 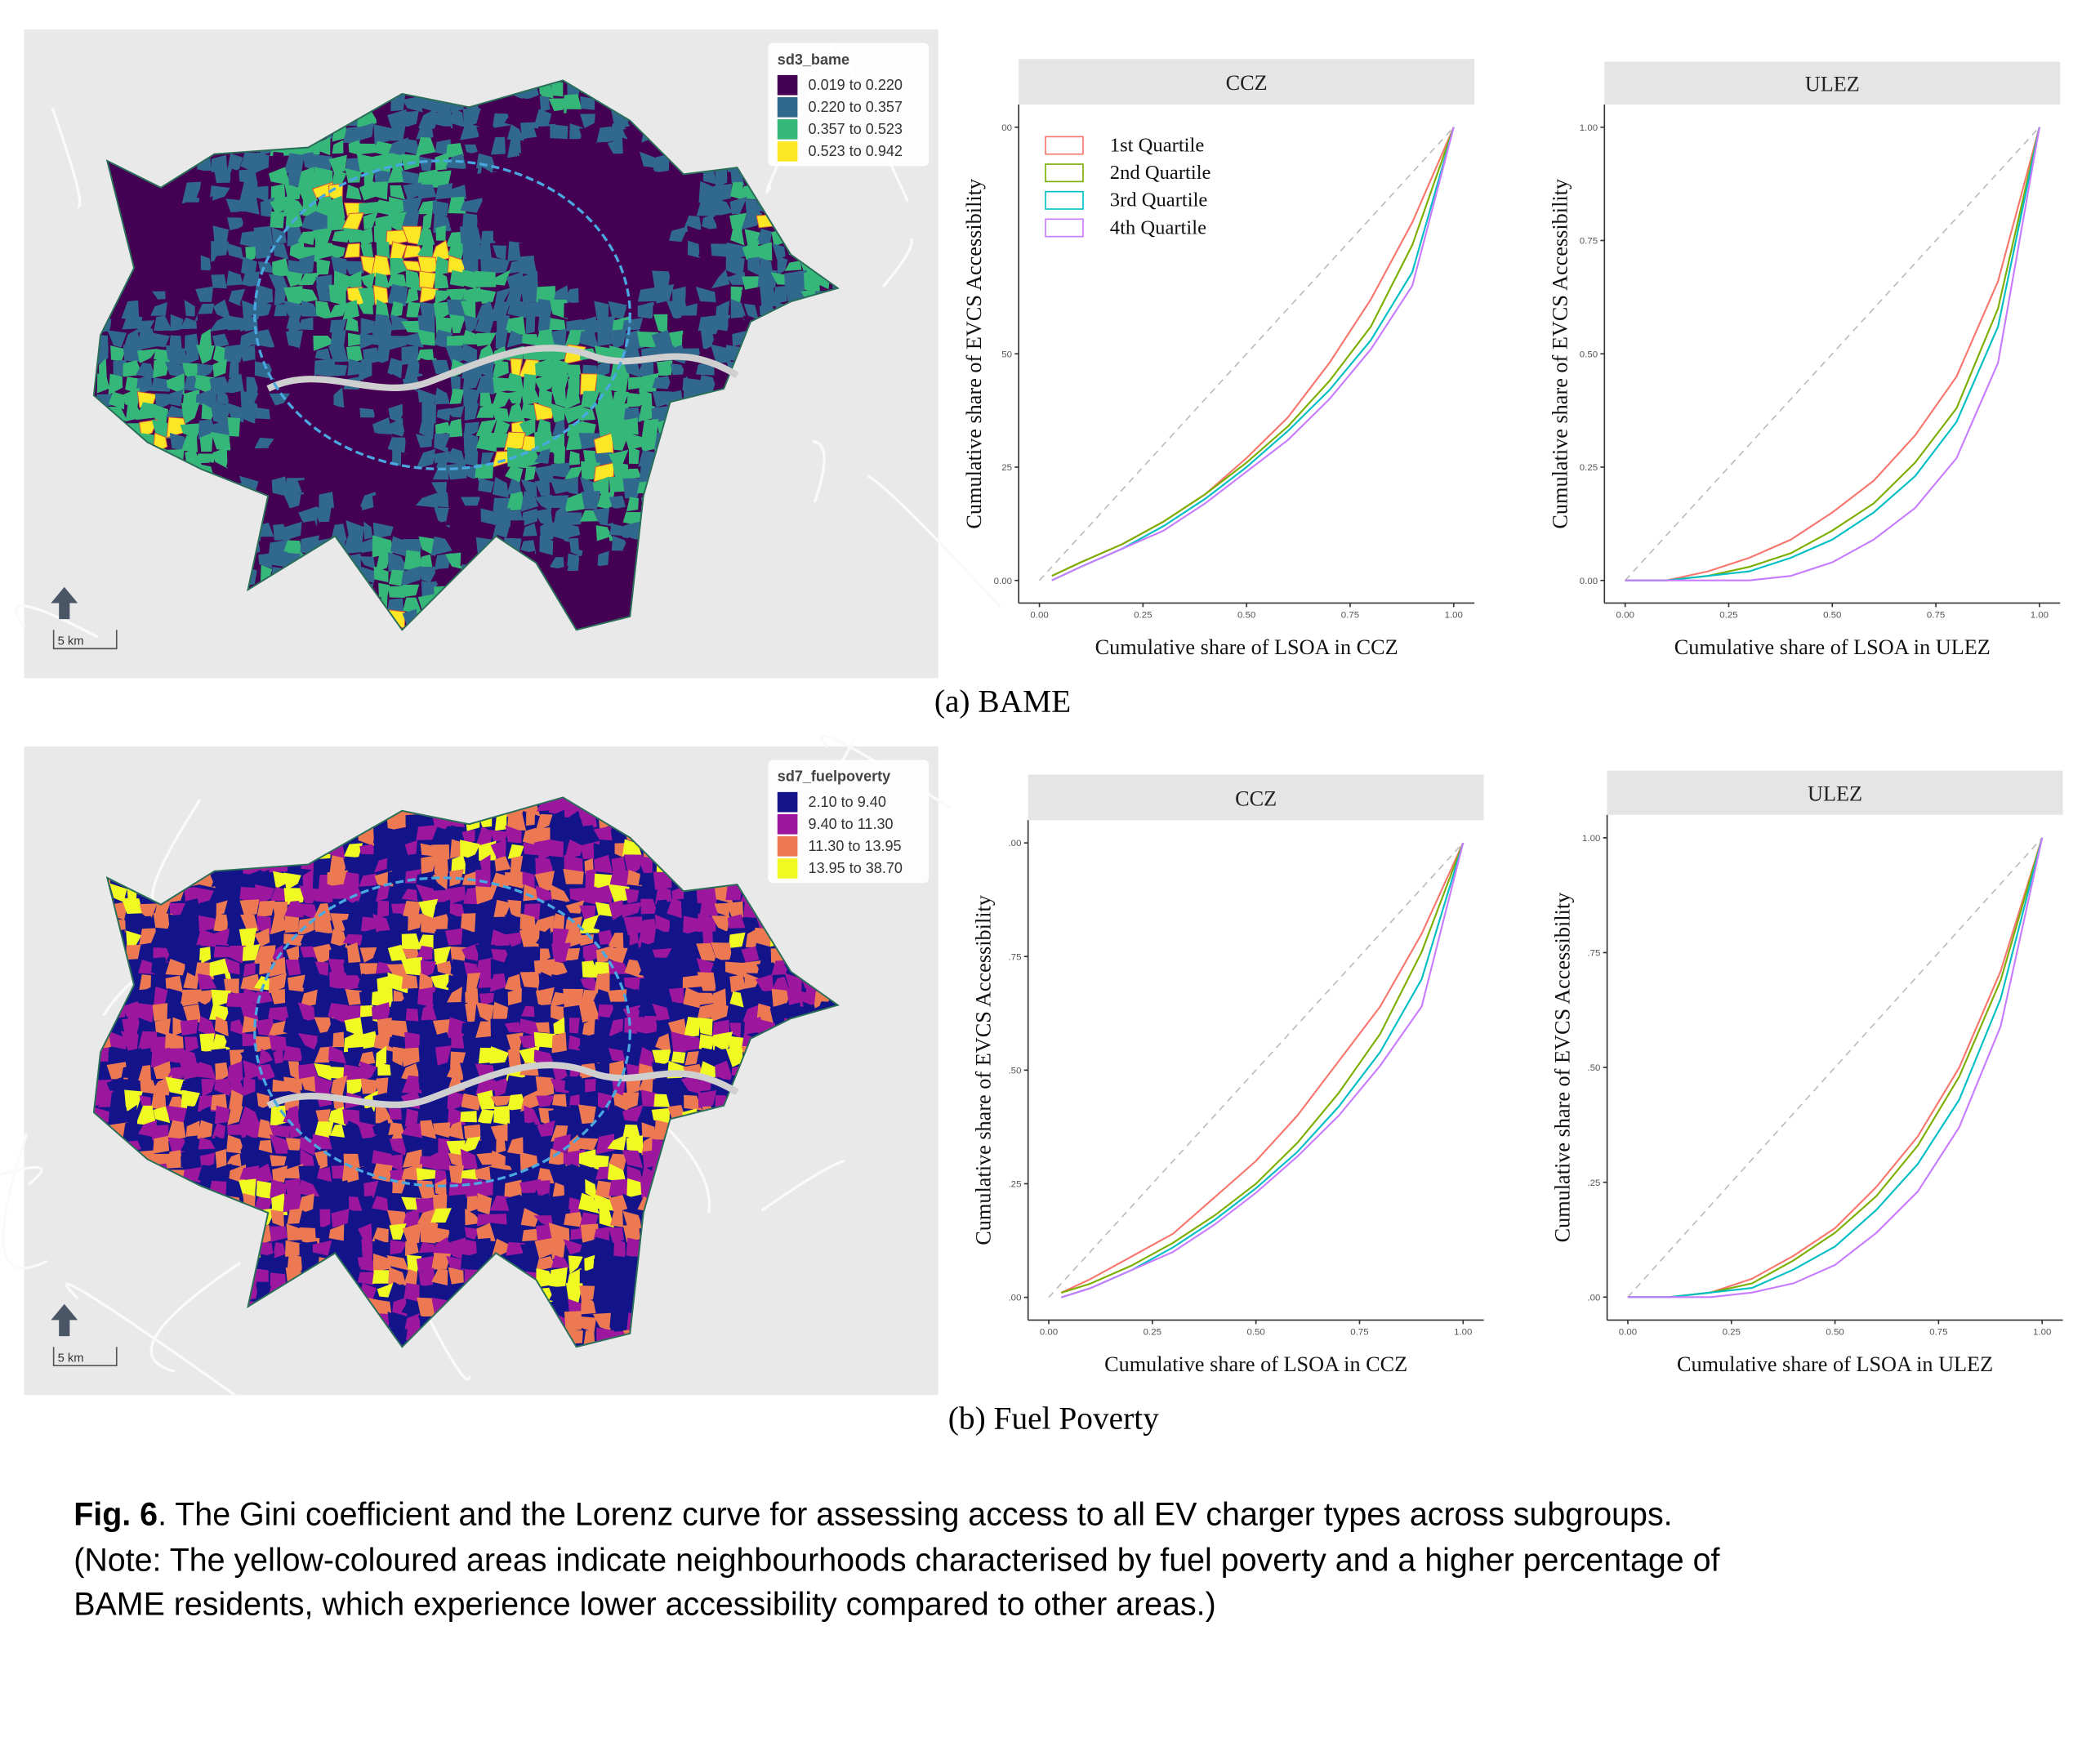 I want to click on legend-label: 4th Quartile, so click(x=1158, y=227).